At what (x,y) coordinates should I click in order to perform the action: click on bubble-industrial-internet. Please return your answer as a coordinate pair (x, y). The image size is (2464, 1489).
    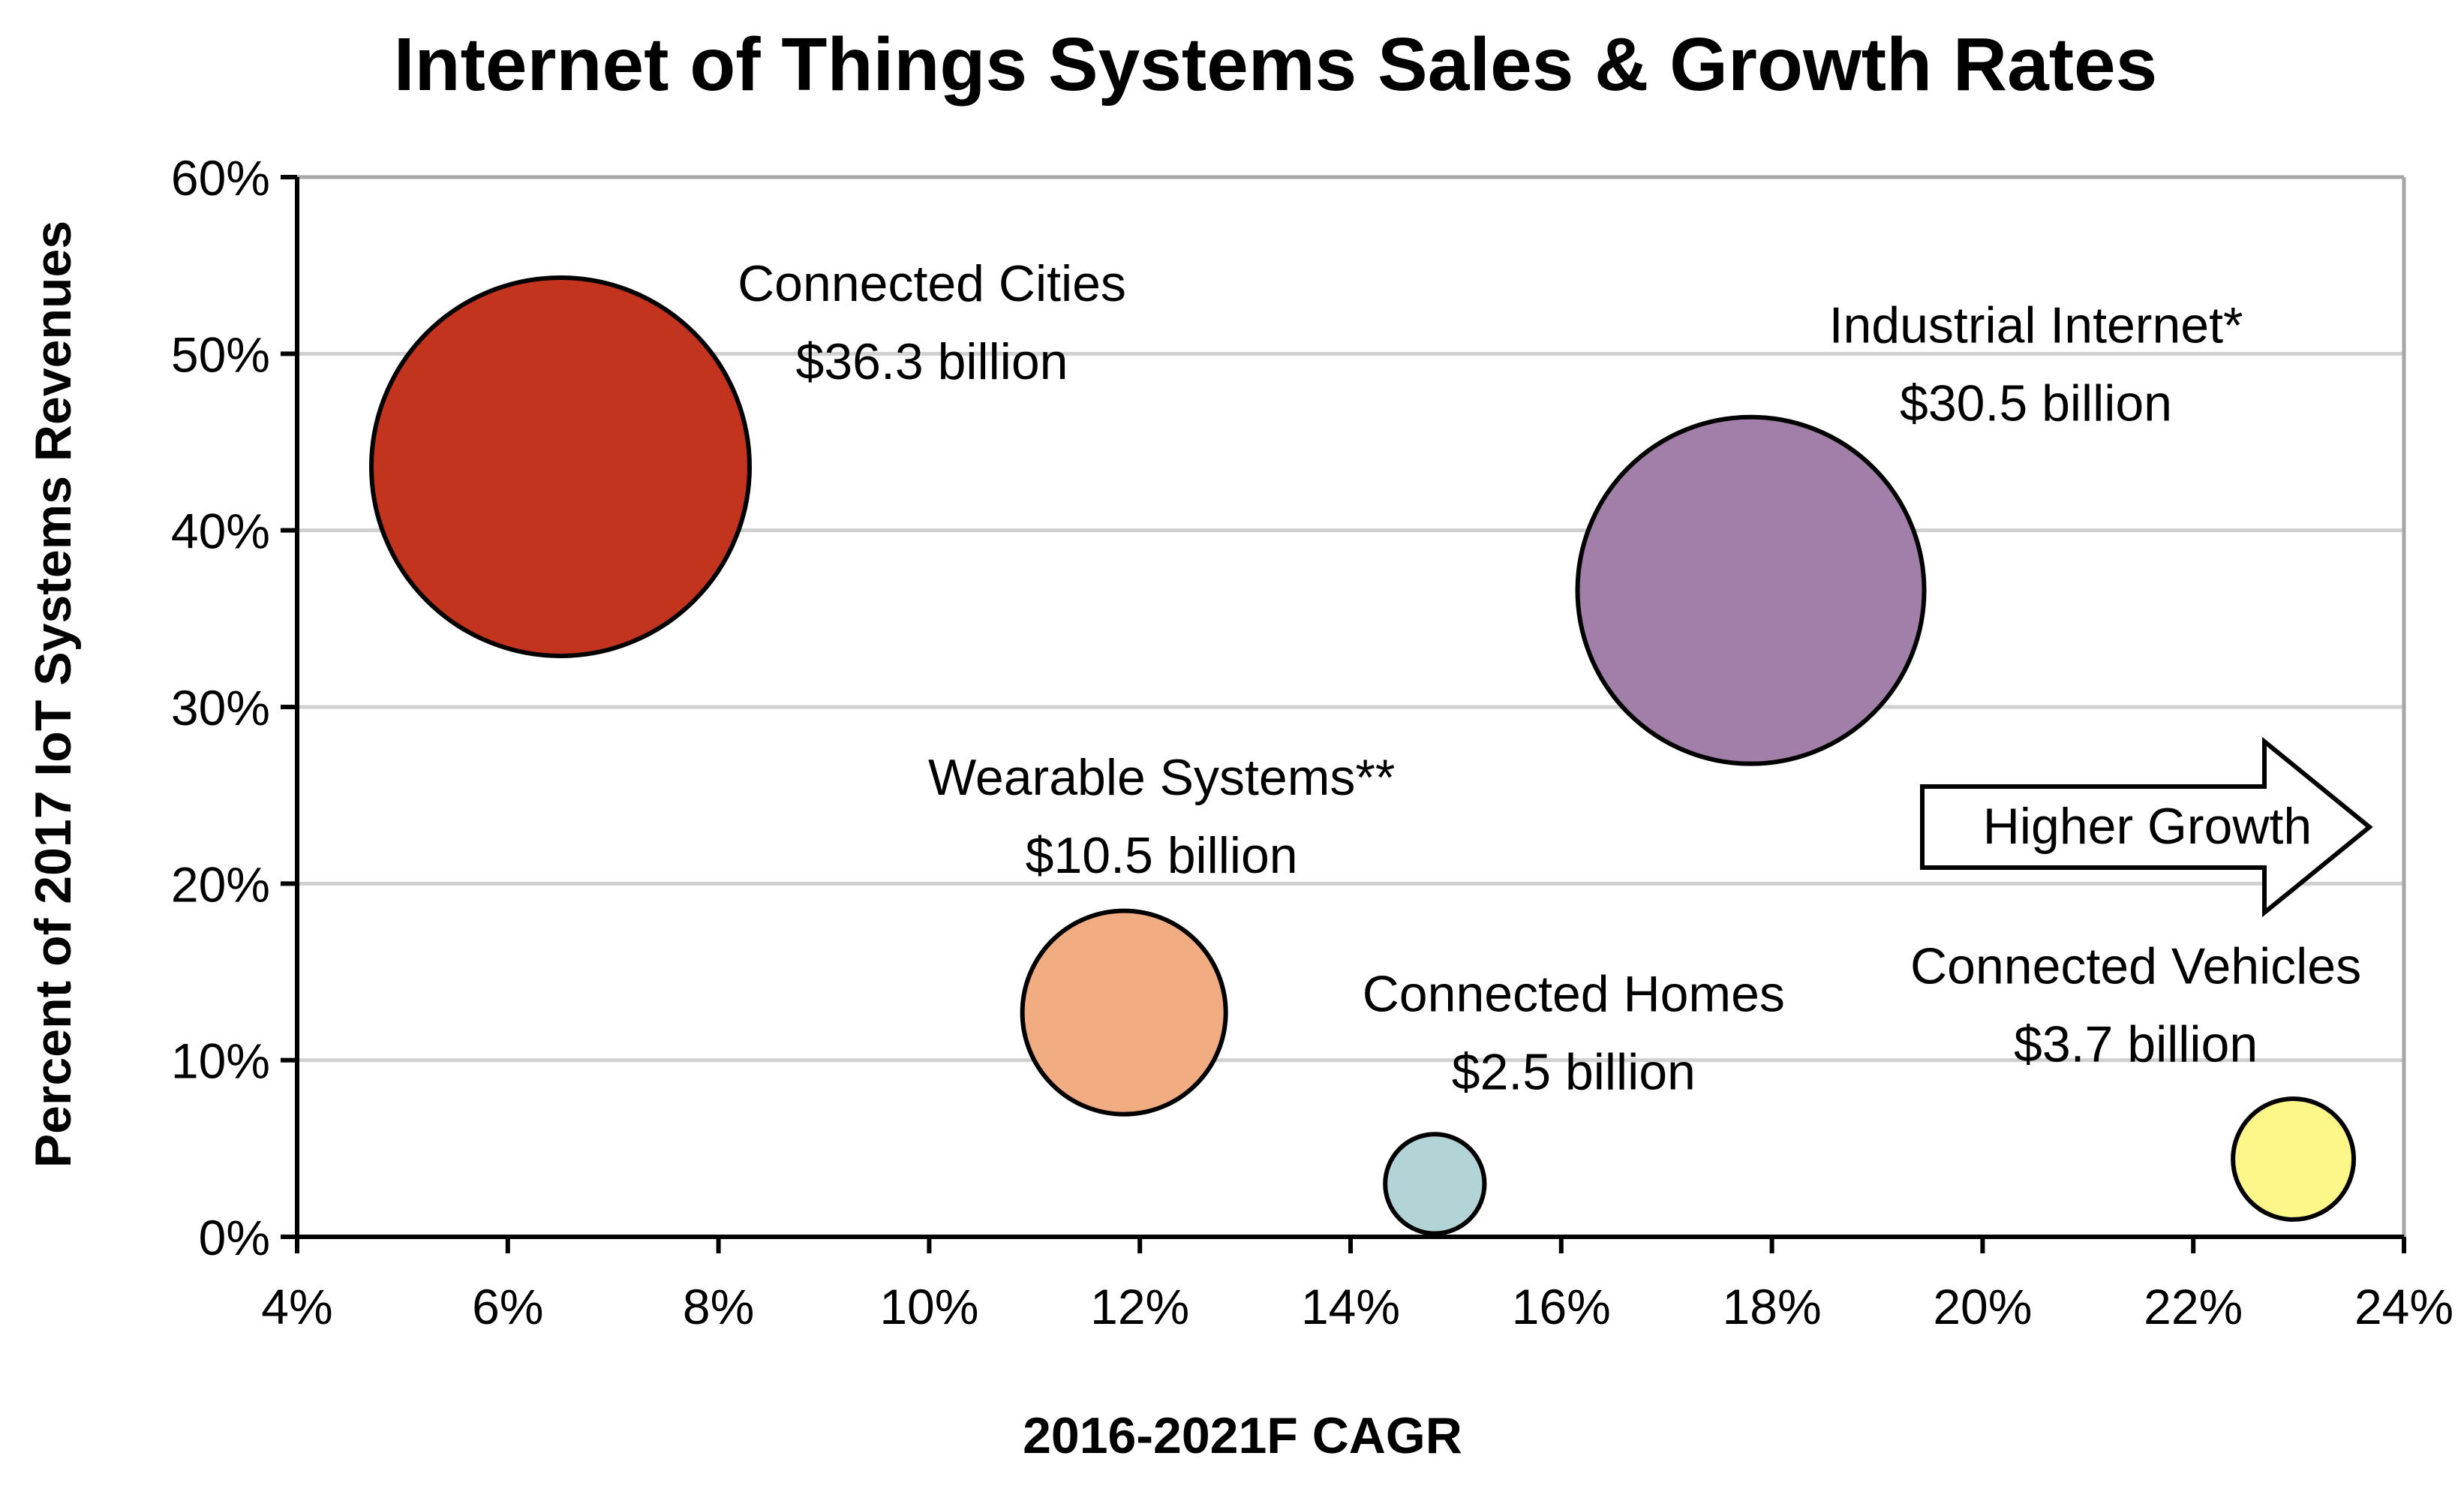
    Looking at the image, I should click on (1751, 590).